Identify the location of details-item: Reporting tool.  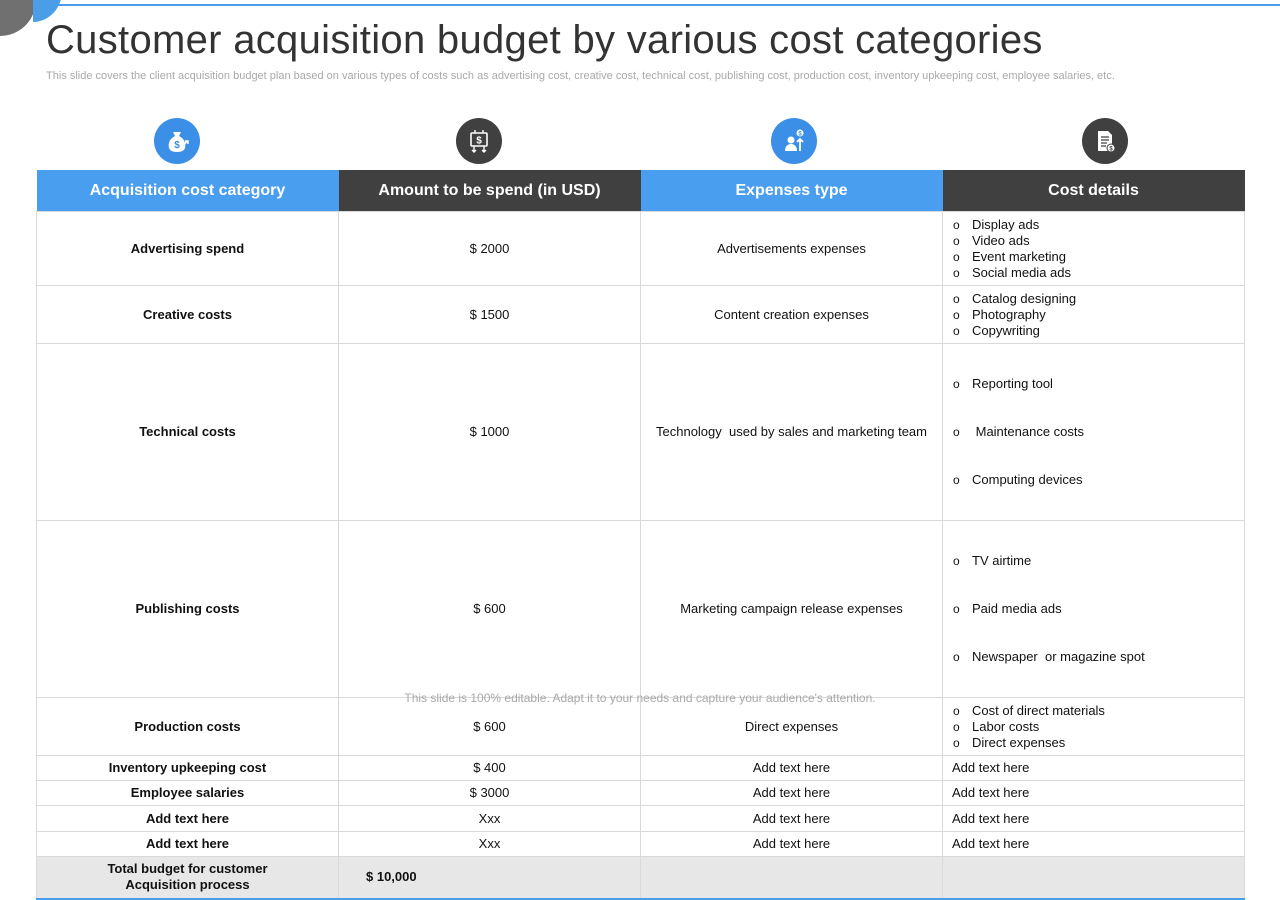
(1098, 384).